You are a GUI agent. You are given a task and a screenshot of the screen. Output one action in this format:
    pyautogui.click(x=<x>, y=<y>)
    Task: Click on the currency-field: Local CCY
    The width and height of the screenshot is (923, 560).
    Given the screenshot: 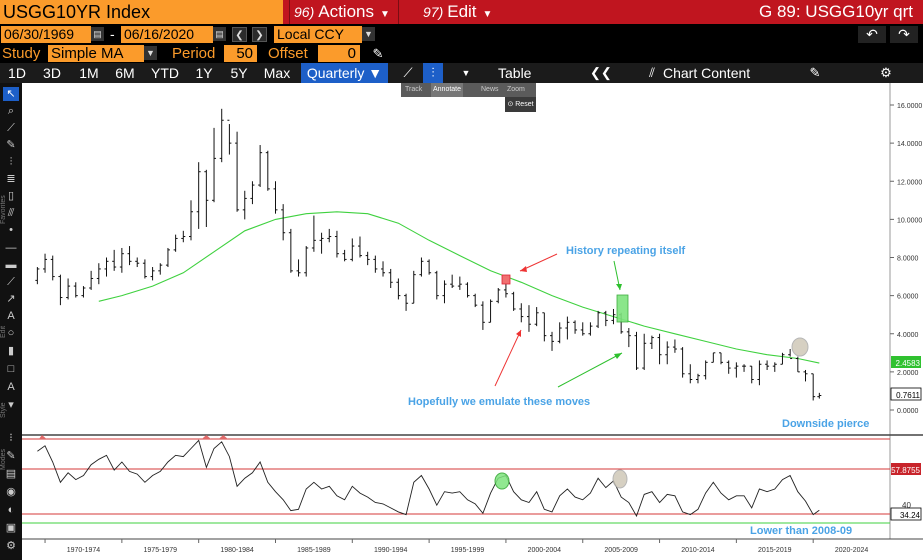 What is the action you would take?
    pyautogui.click(x=318, y=34)
    